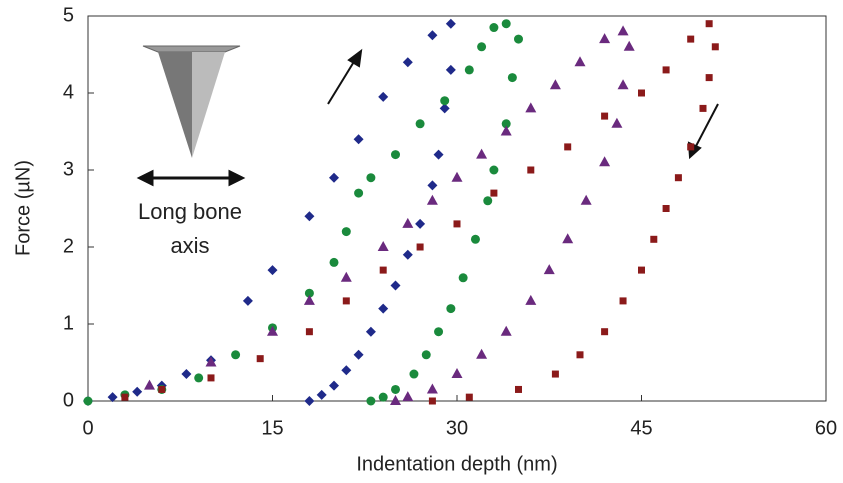 This screenshot has height=483, width=843. What do you see at coordinates (826, 428) in the screenshot?
I see `x-tick-label: 60` at bounding box center [826, 428].